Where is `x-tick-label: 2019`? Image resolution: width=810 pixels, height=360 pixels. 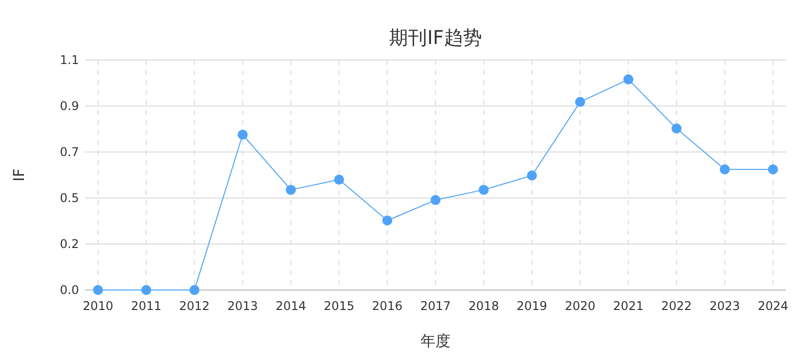
x-tick-label: 2019 is located at coordinates (532, 306).